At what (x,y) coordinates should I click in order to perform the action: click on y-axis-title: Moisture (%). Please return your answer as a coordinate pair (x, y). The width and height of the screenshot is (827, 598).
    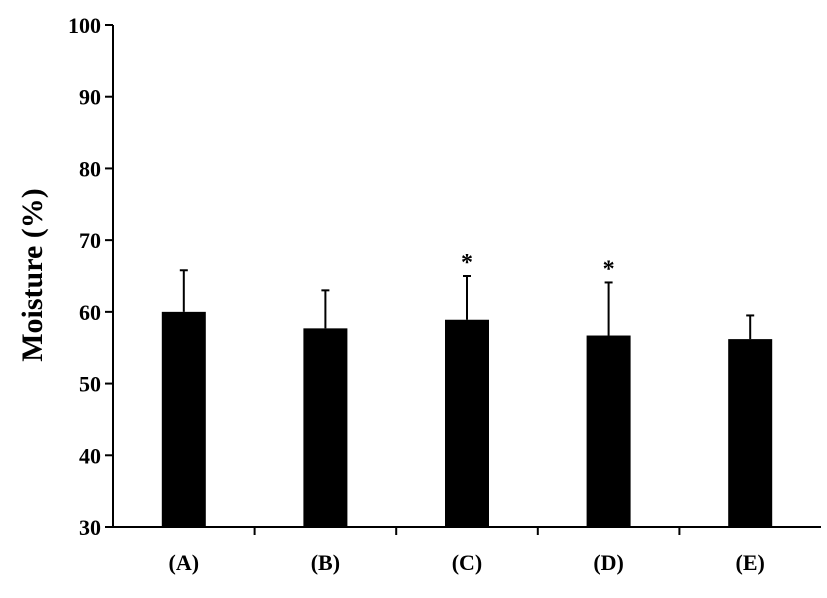
    Looking at the image, I should click on (32, 275).